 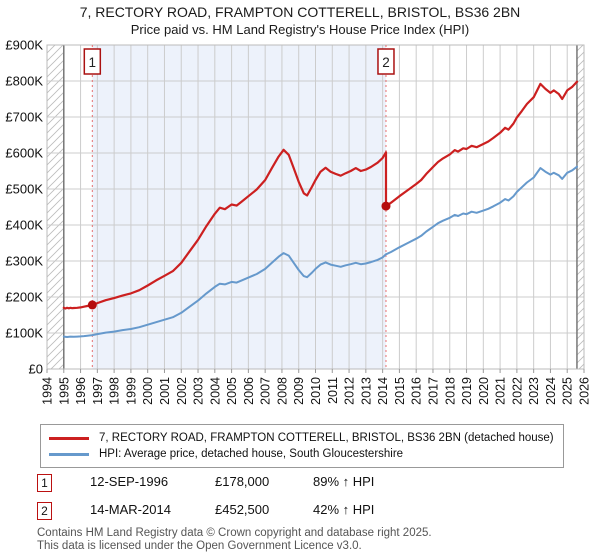 I want to click on svg-text: 2, so click(x=386, y=62).